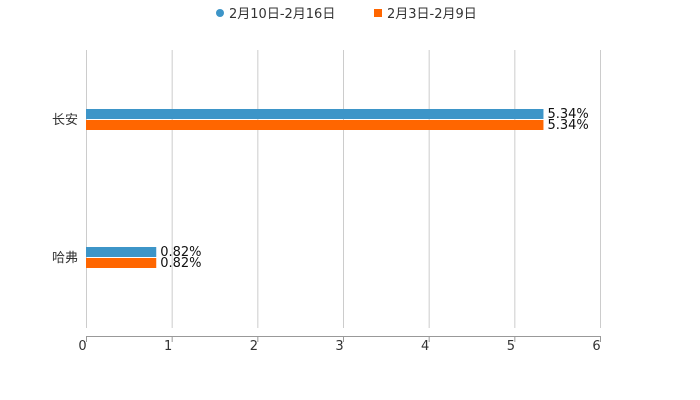 The height and width of the screenshot is (400, 700). I want to click on legend-label-series-1: 2月10日-2月16日, so click(282, 14).